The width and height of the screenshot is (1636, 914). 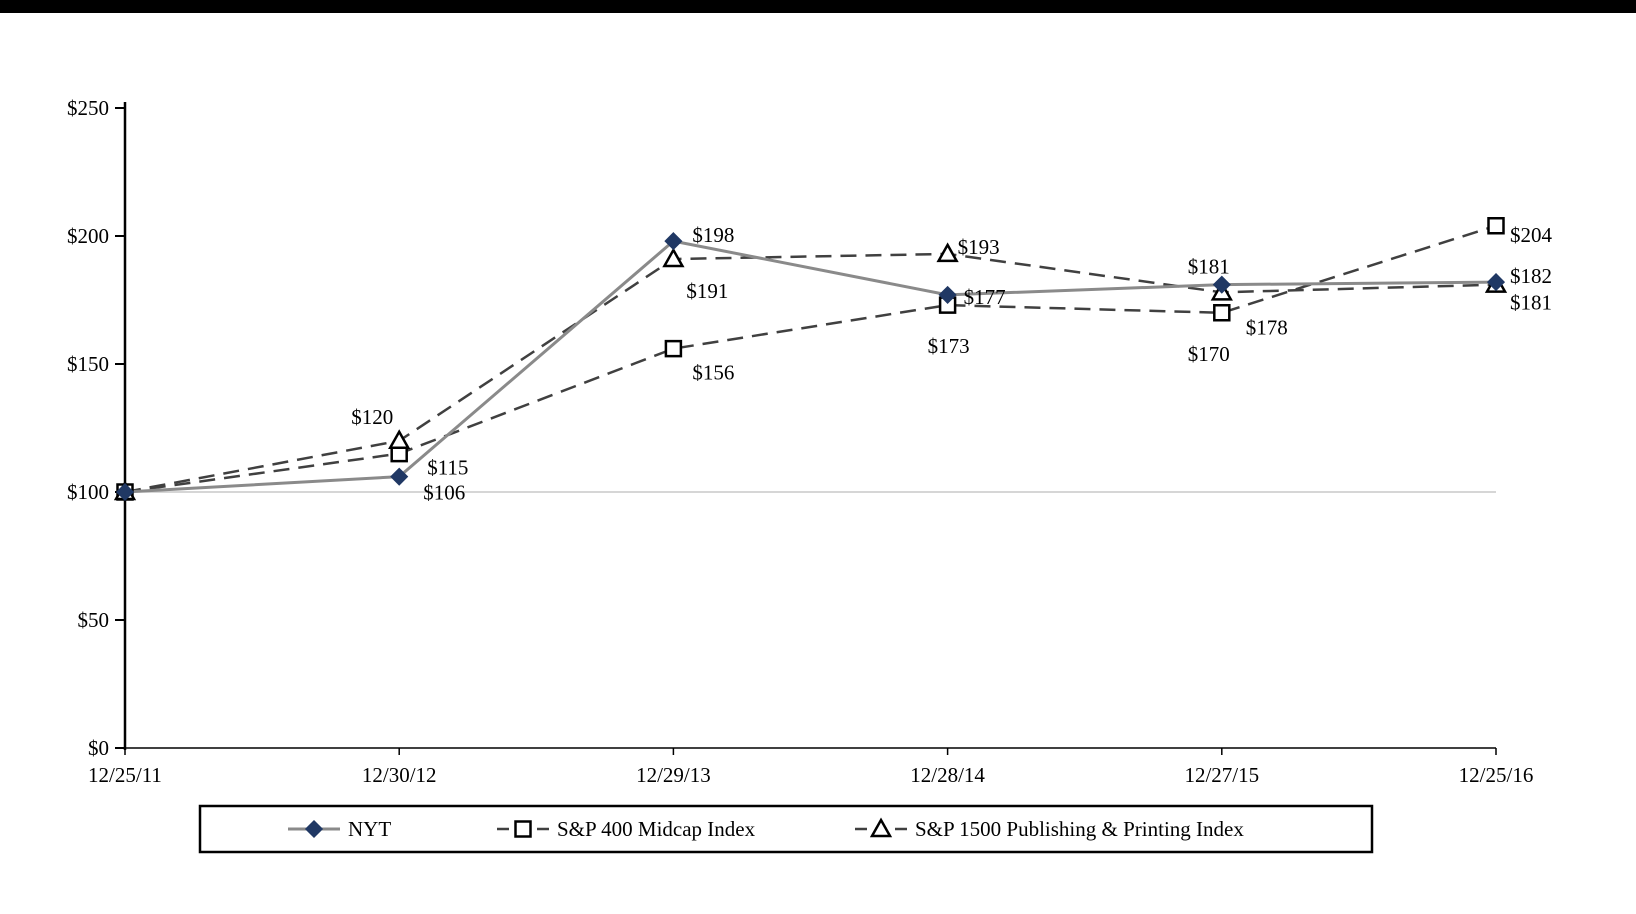 What do you see at coordinates (125, 775) in the screenshot?
I see `x-tick-label: 12/25/11` at bounding box center [125, 775].